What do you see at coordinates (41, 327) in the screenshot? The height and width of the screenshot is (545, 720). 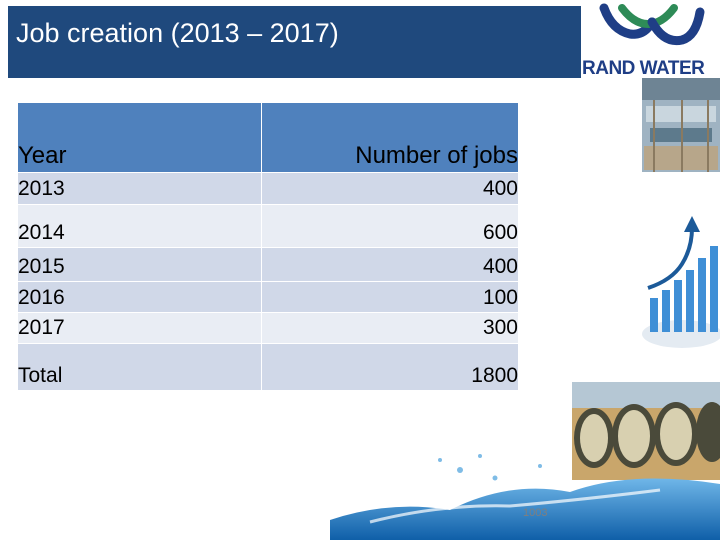 I see `row-year: 2017` at bounding box center [41, 327].